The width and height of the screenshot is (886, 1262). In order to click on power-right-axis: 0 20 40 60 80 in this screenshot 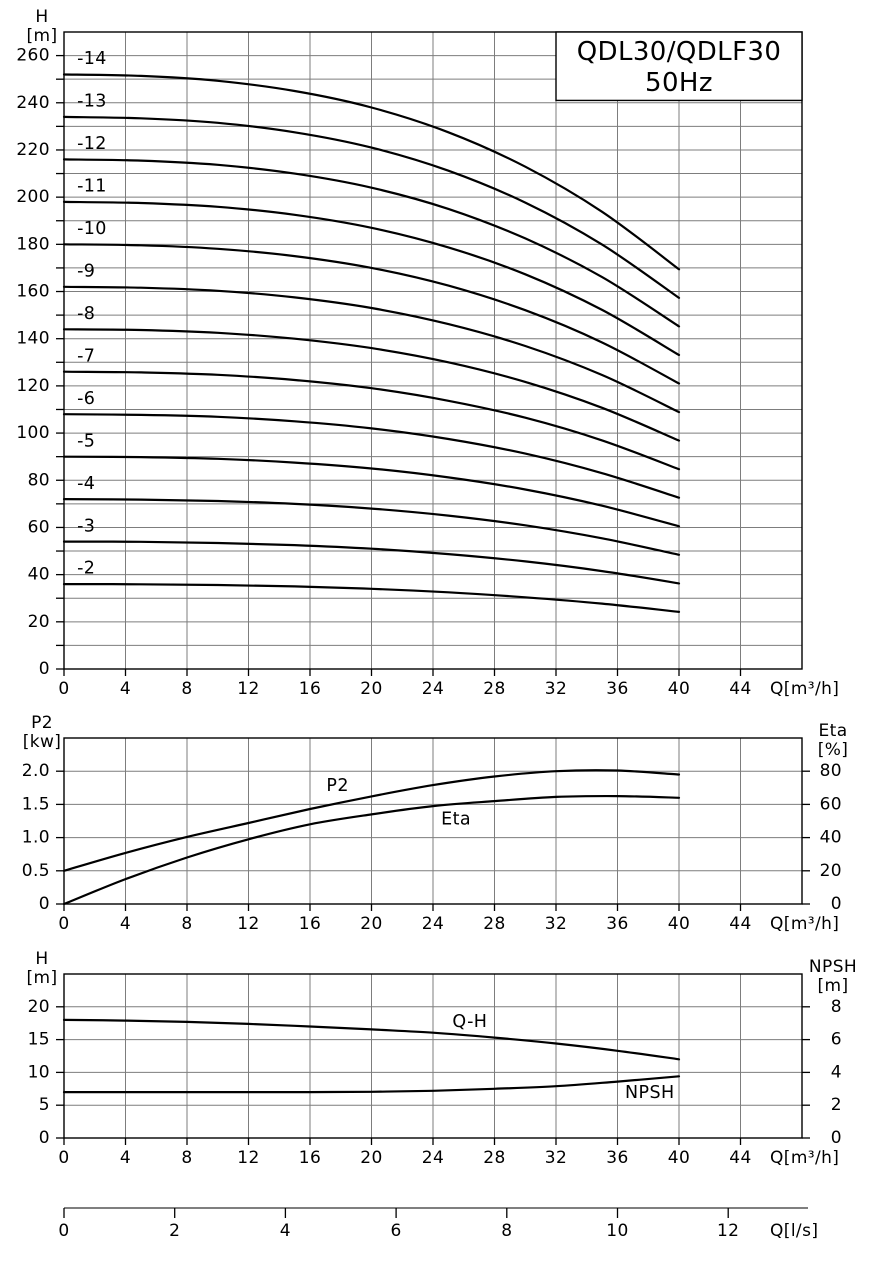, I will do `click(822, 837)`.